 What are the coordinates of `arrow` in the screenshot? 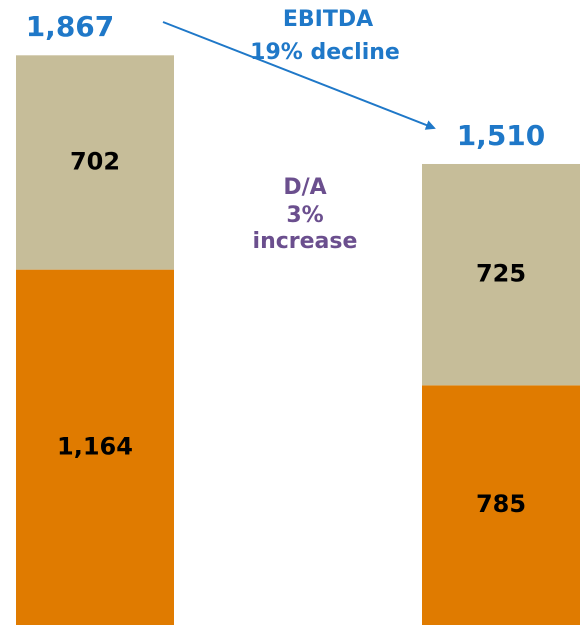 It's located at (299, 75).